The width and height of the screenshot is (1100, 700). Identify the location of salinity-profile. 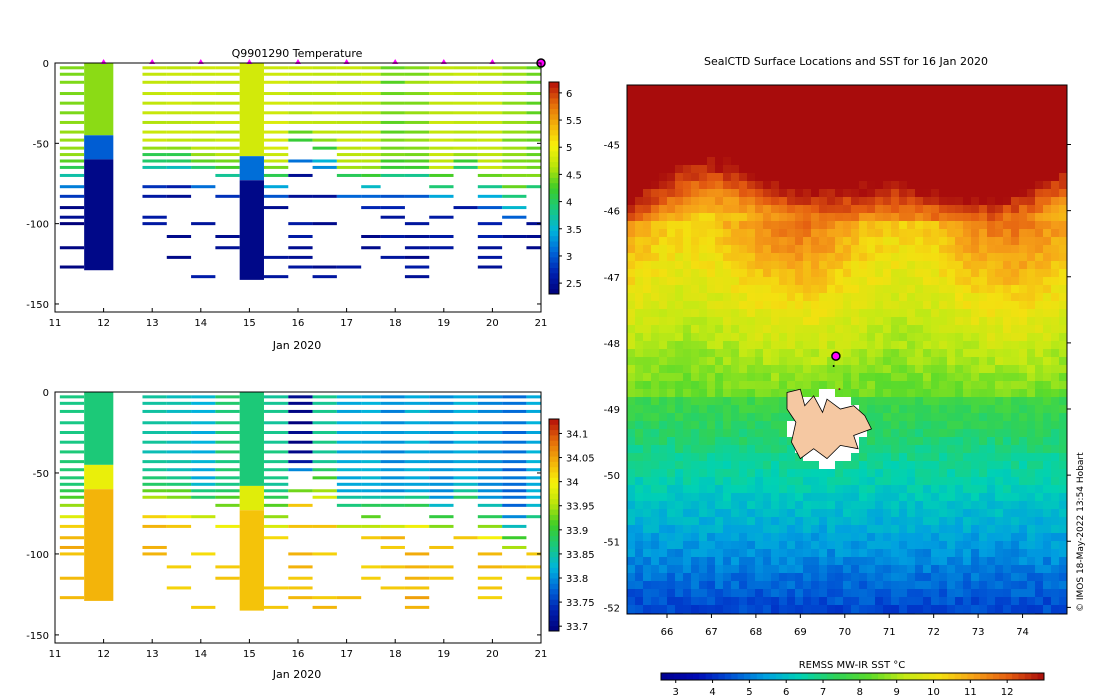
(392, 492).